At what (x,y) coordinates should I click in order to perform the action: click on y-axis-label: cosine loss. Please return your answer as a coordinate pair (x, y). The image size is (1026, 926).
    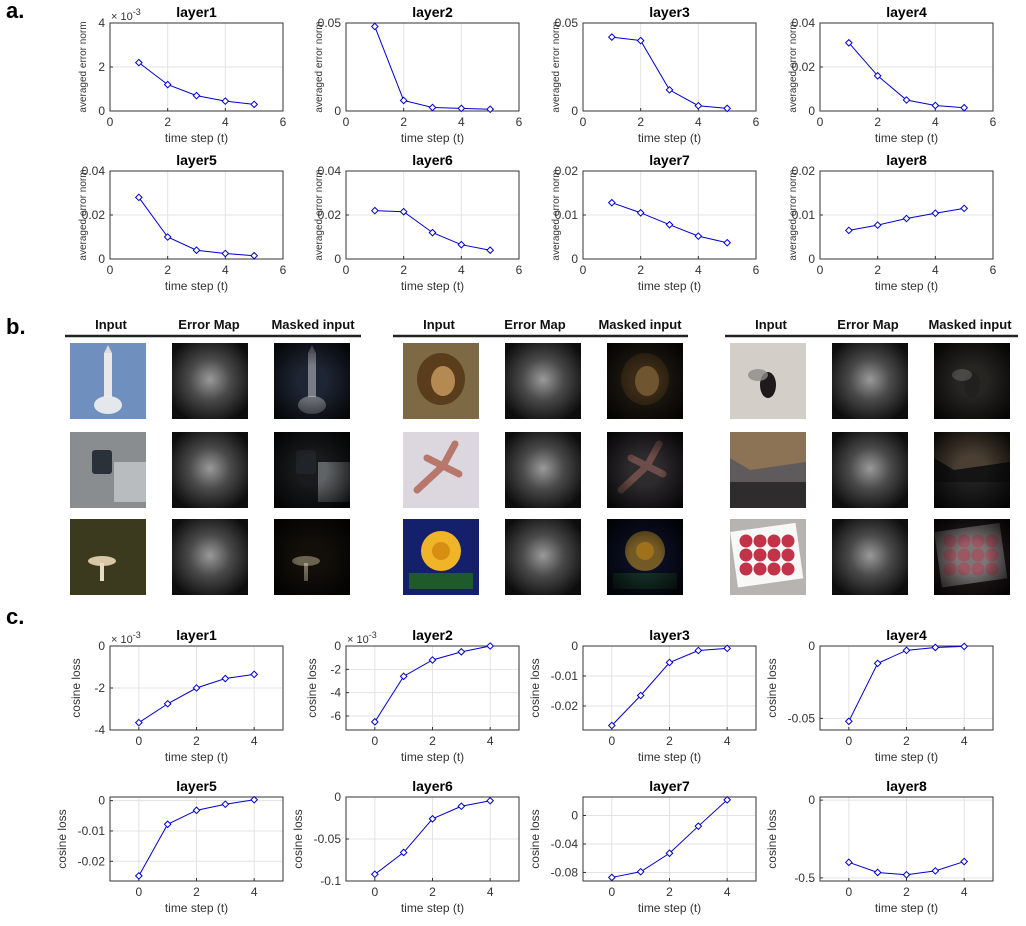
    Looking at the image, I should click on (62, 838).